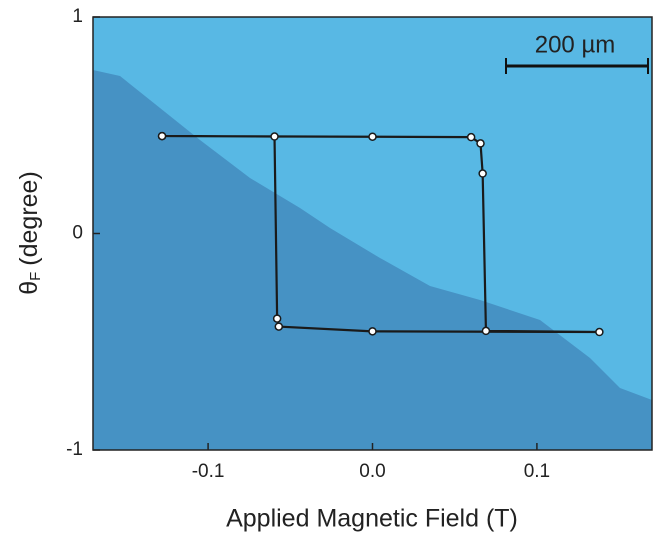 Image resolution: width=658 pixels, height=544 pixels. Describe the element at coordinates (575, 44) in the screenshot. I see `scale-label: 200 µm` at that location.